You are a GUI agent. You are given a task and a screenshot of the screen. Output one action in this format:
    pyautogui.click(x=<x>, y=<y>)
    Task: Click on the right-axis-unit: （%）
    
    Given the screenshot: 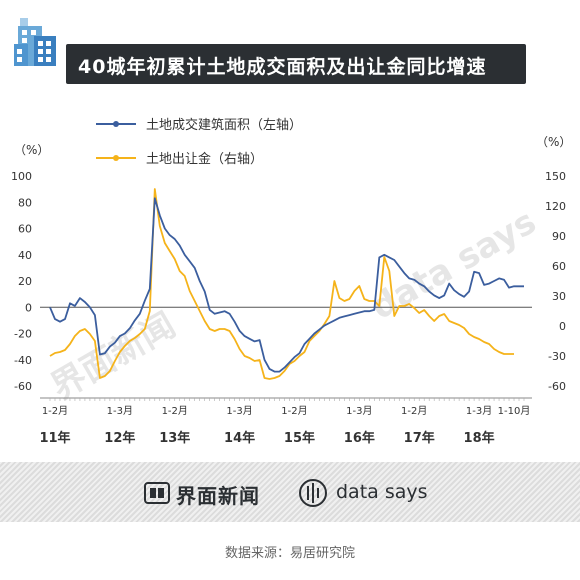 What is the action you would take?
    pyautogui.click(x=553, y=142)
    